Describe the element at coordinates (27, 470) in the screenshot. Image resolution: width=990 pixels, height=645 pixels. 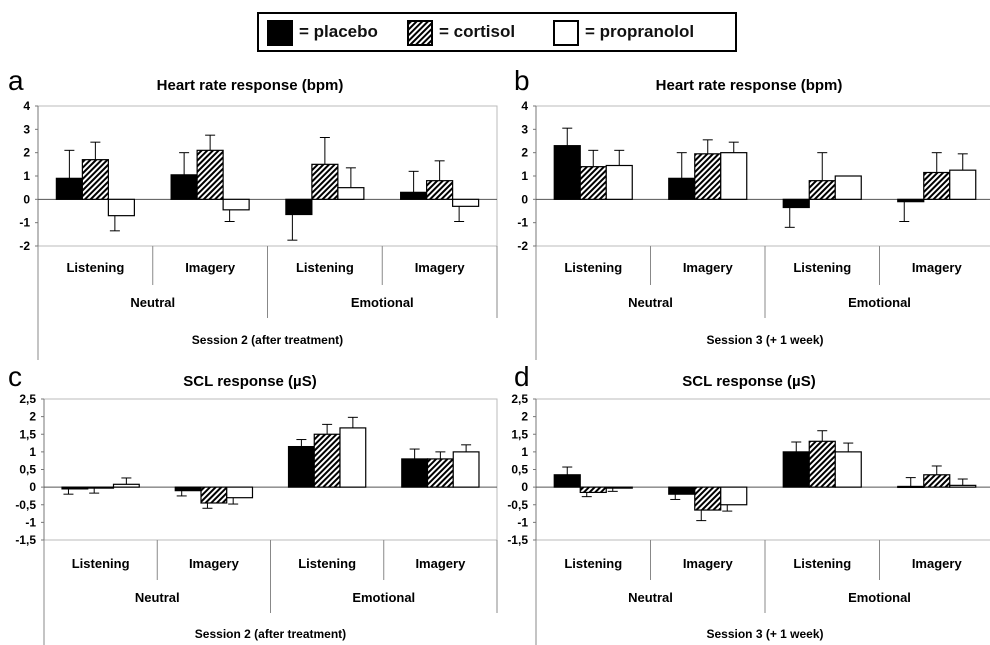
I see `y-tick-label: 0,5` at that location.